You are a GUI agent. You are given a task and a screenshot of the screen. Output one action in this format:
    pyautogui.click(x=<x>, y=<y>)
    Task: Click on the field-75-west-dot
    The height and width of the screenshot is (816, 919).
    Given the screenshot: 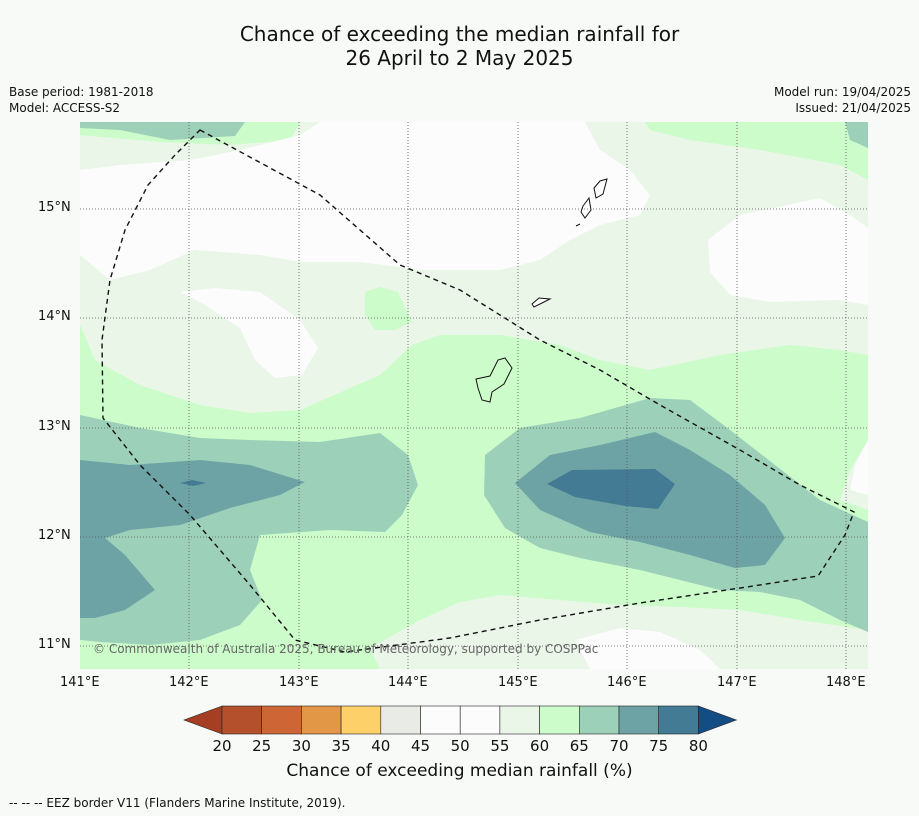 What is the action you would take?
    pyautogui.click(x=193, y=483)
    